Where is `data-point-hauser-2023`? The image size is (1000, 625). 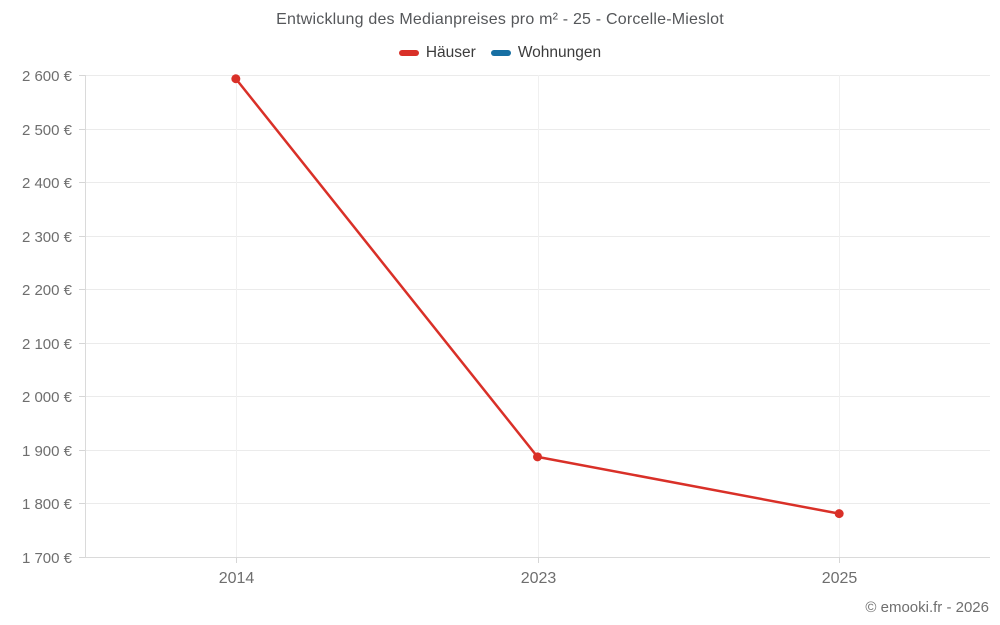
data-point-hauser-2023 is located at coordinates (537, 457).